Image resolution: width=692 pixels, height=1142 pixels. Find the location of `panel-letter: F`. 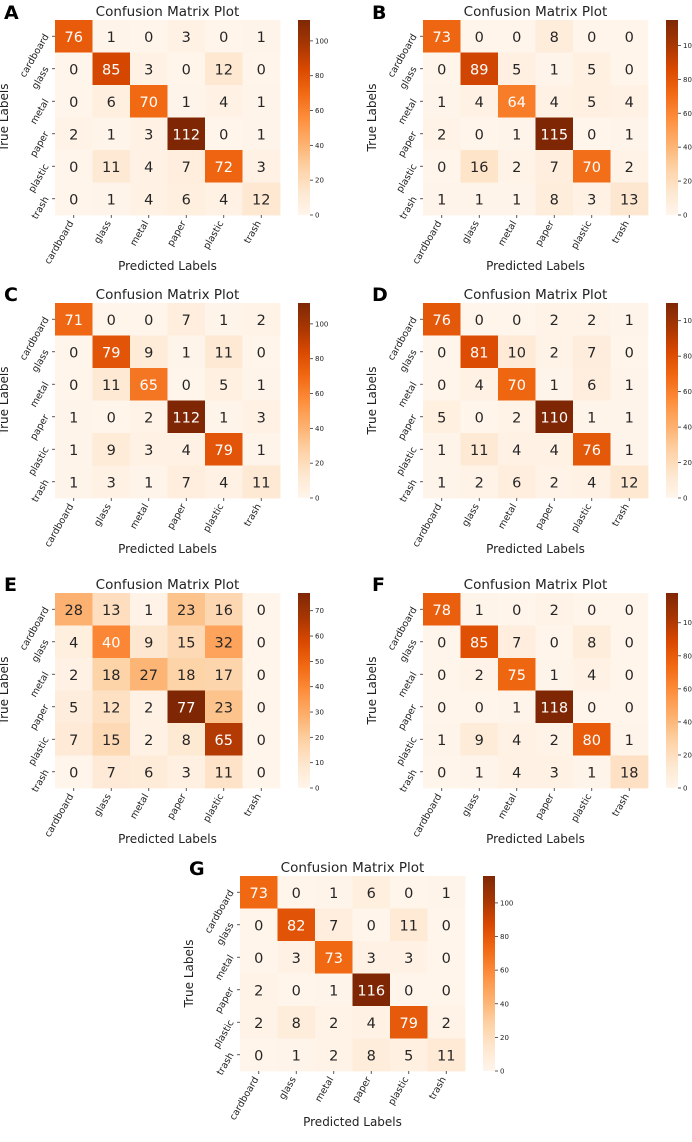

panel-letter: F is located at coordinates (378, 585).